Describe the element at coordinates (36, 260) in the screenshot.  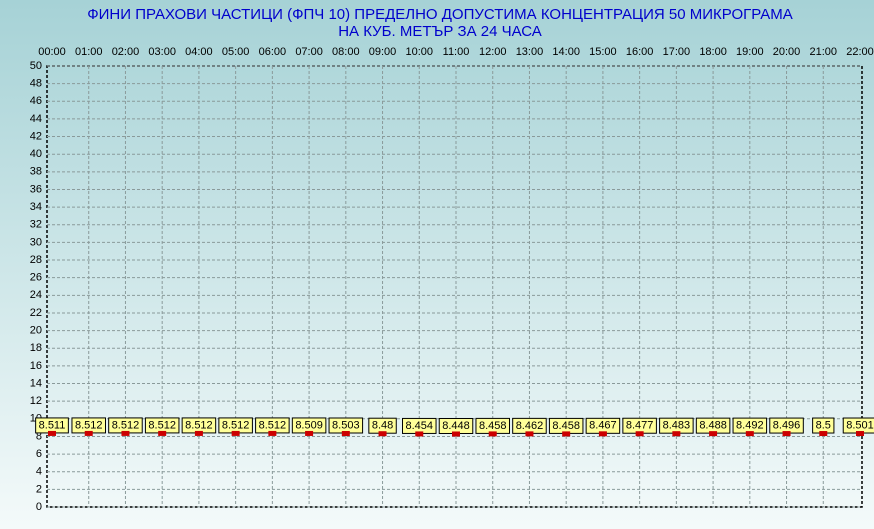
I see `y-tick-label: 28` at that location.